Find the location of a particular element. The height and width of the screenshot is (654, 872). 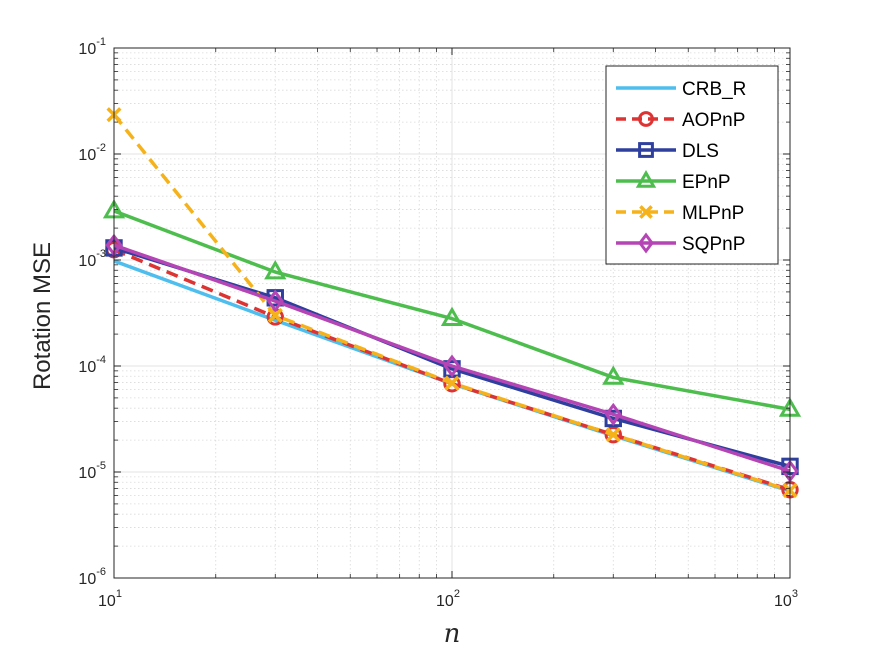

square-marker is located at coordinates (646, 150).